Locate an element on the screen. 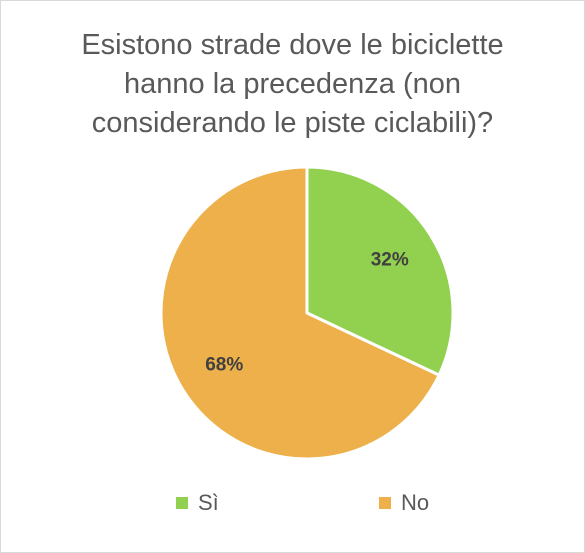 This screenshot has height=553, width=585. legend-item-si: Sì is located at coordinates (197, 503).